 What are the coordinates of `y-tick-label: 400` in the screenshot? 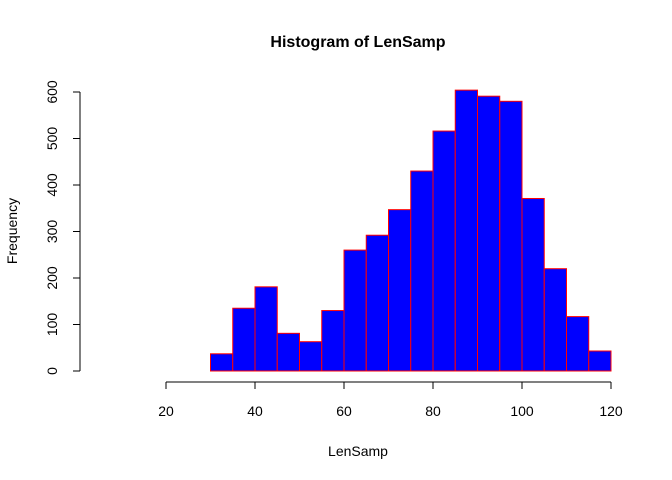 It's located at (52, 185).